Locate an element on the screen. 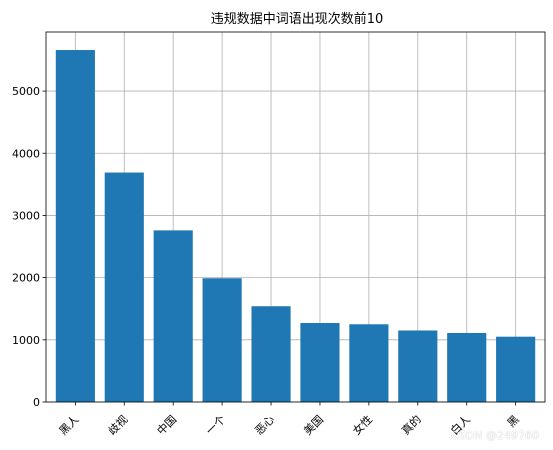 This screenshot has width=553, height=450. y-tick-label: 2000 is located at coordinates (26, 278).